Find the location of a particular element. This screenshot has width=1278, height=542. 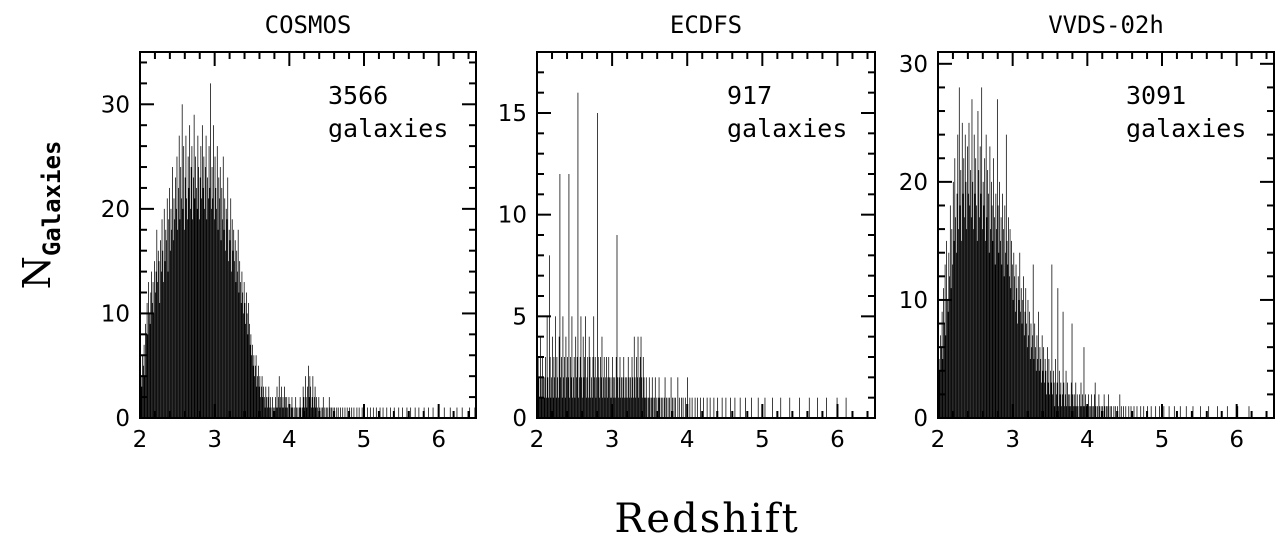

y-tick-label: 10 is located at coordinates (913, 301).